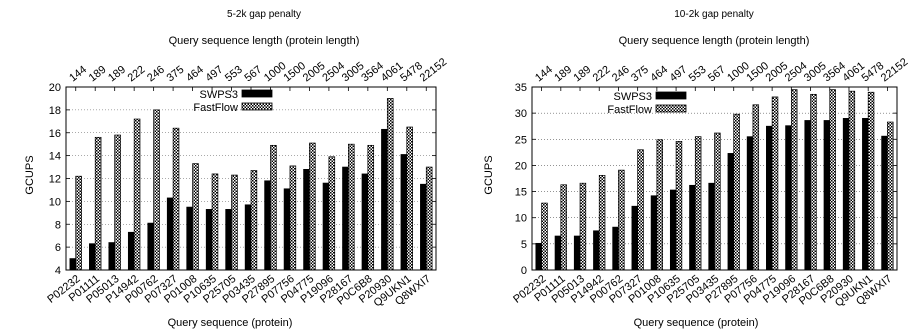 The width and height of the screenshot is (923, 330). I want to click on right-top-tick-label: 567, so click(717, 74).